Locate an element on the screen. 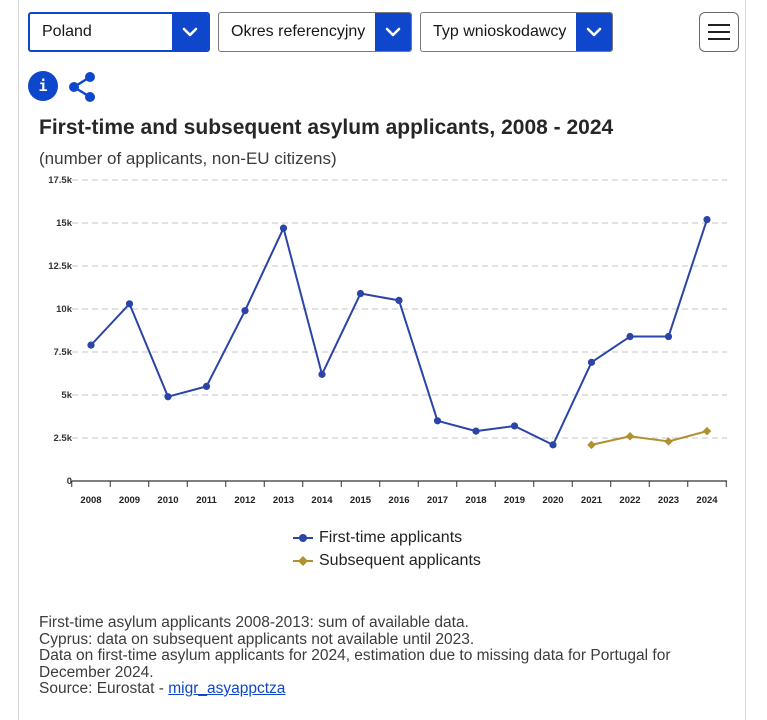 This screenshot has height=720, width=767. legend-label-subsequent: Subsequent applicants is located at coordinates (400, 560).